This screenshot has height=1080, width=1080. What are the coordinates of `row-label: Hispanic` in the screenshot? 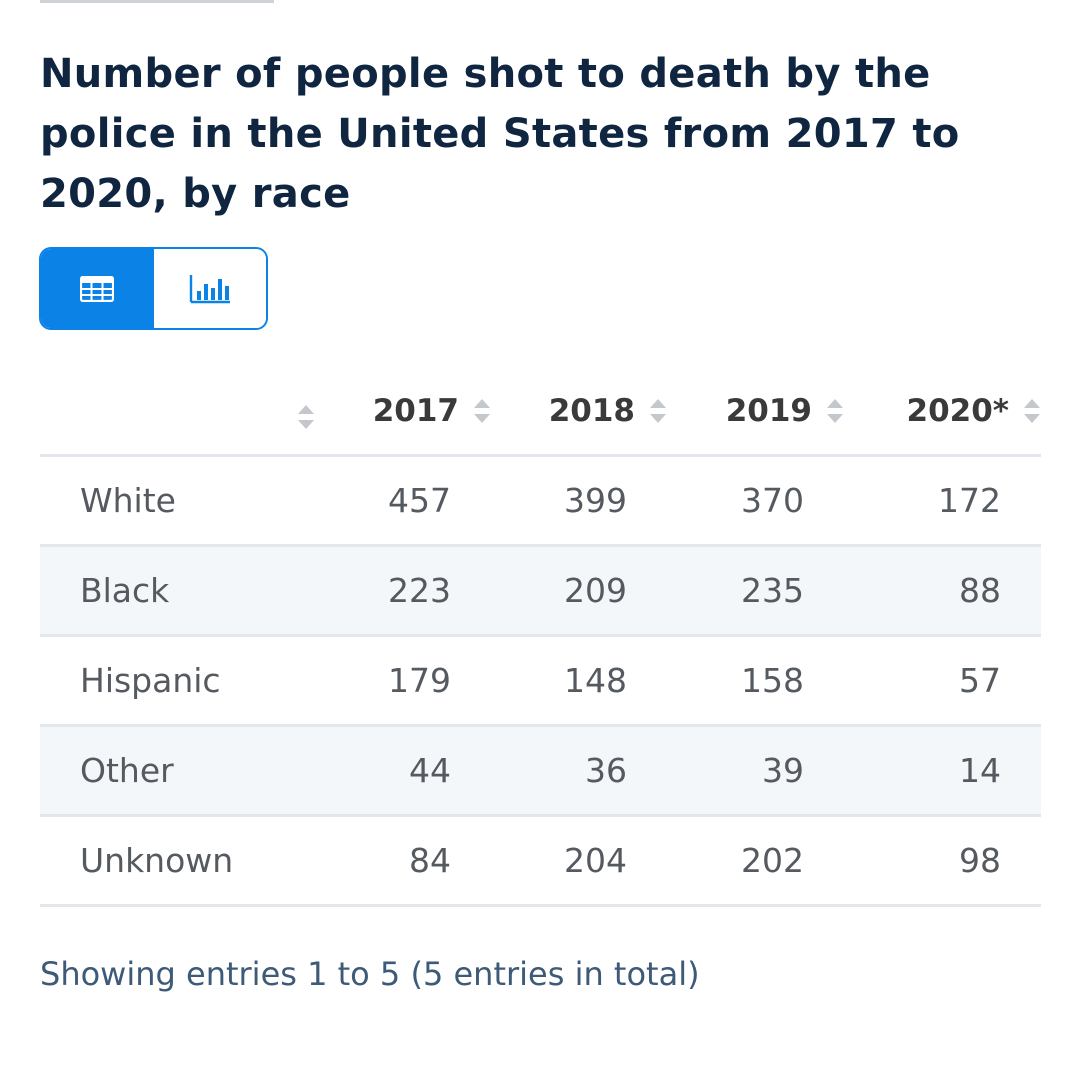 It's located at (177, 681).